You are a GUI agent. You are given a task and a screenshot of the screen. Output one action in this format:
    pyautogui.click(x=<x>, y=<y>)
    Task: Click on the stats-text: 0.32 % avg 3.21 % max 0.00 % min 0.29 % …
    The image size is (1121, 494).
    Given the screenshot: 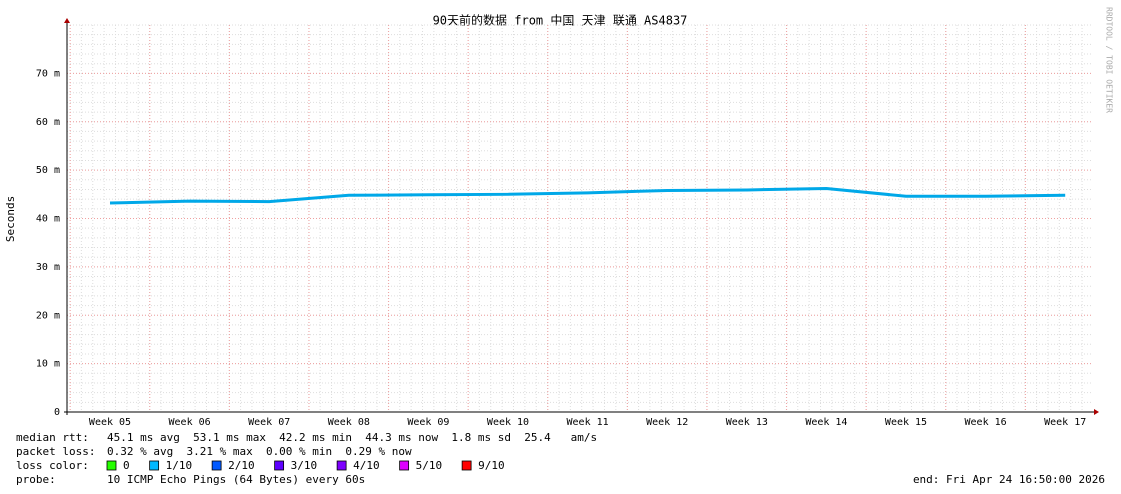 What is the action you would take?
    pyautogui.click(x=259, y=451)
    